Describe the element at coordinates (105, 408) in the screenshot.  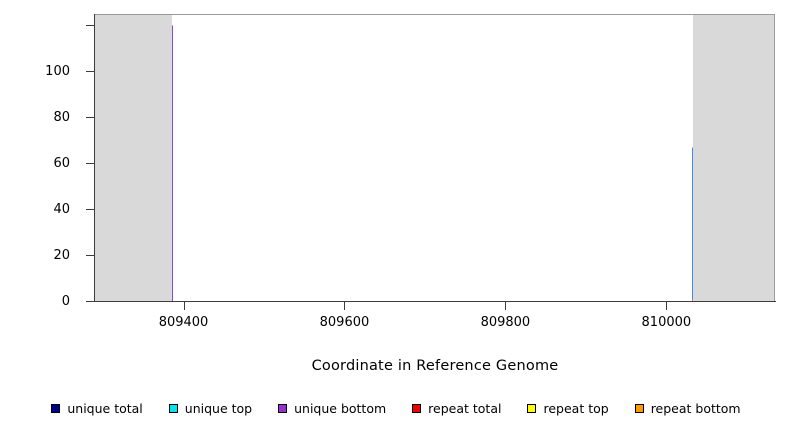
I see `legend-label: unique total` at that location.